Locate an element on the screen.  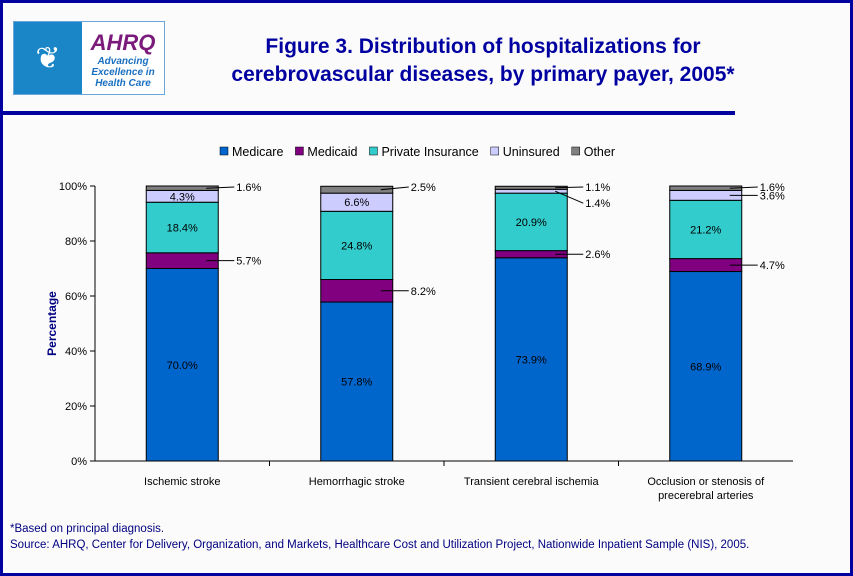
data-label: 6.6% is located at coordinates (356, 203).